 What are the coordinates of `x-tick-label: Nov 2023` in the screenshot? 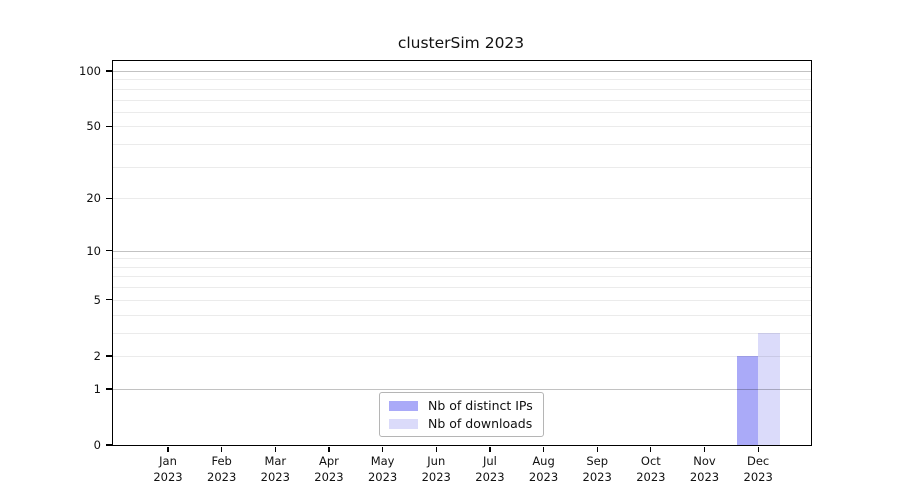 It's located at (705, 469).